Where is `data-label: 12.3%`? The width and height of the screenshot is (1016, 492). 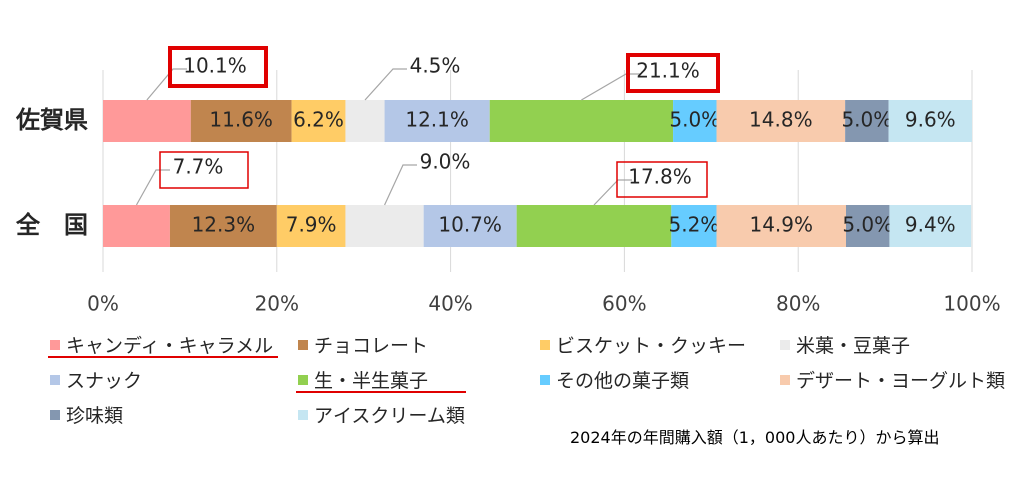 data-label: 12.3% is located at coordinates (224, 225).